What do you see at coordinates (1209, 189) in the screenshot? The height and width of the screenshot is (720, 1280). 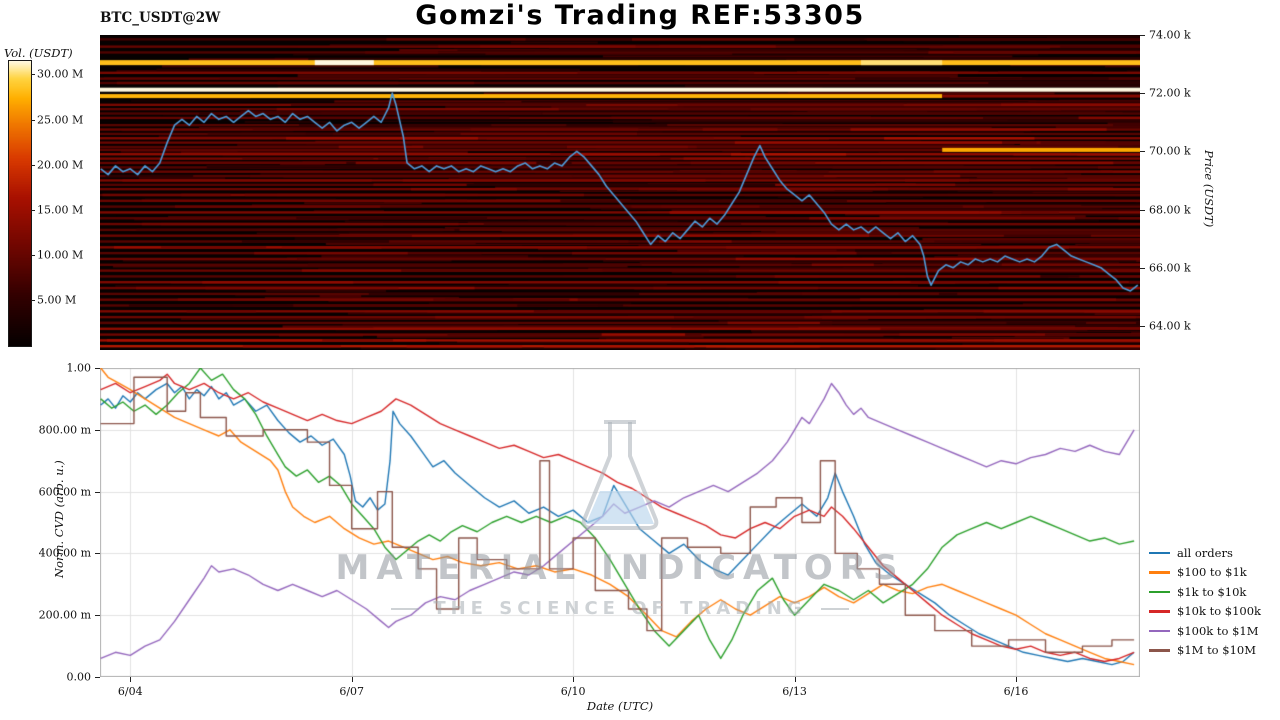 I see `price-axis-label: Price (USDT)` at bounding box center [1209, 189].